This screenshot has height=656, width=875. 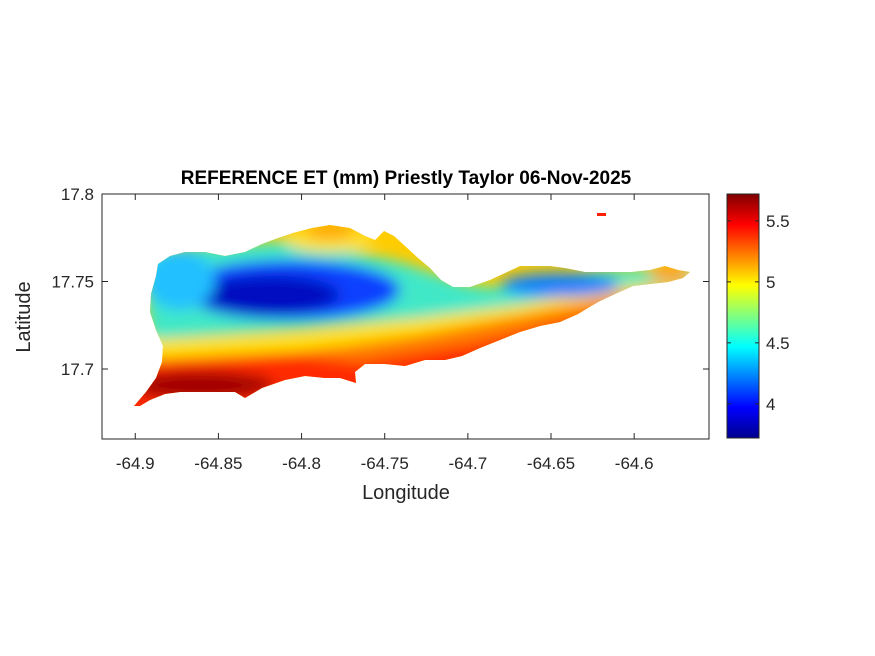 What do you see at coordinates (77, 369) in the screenshot?
I see `y-tick-label: 17.7` at bounding box center [77, 369].